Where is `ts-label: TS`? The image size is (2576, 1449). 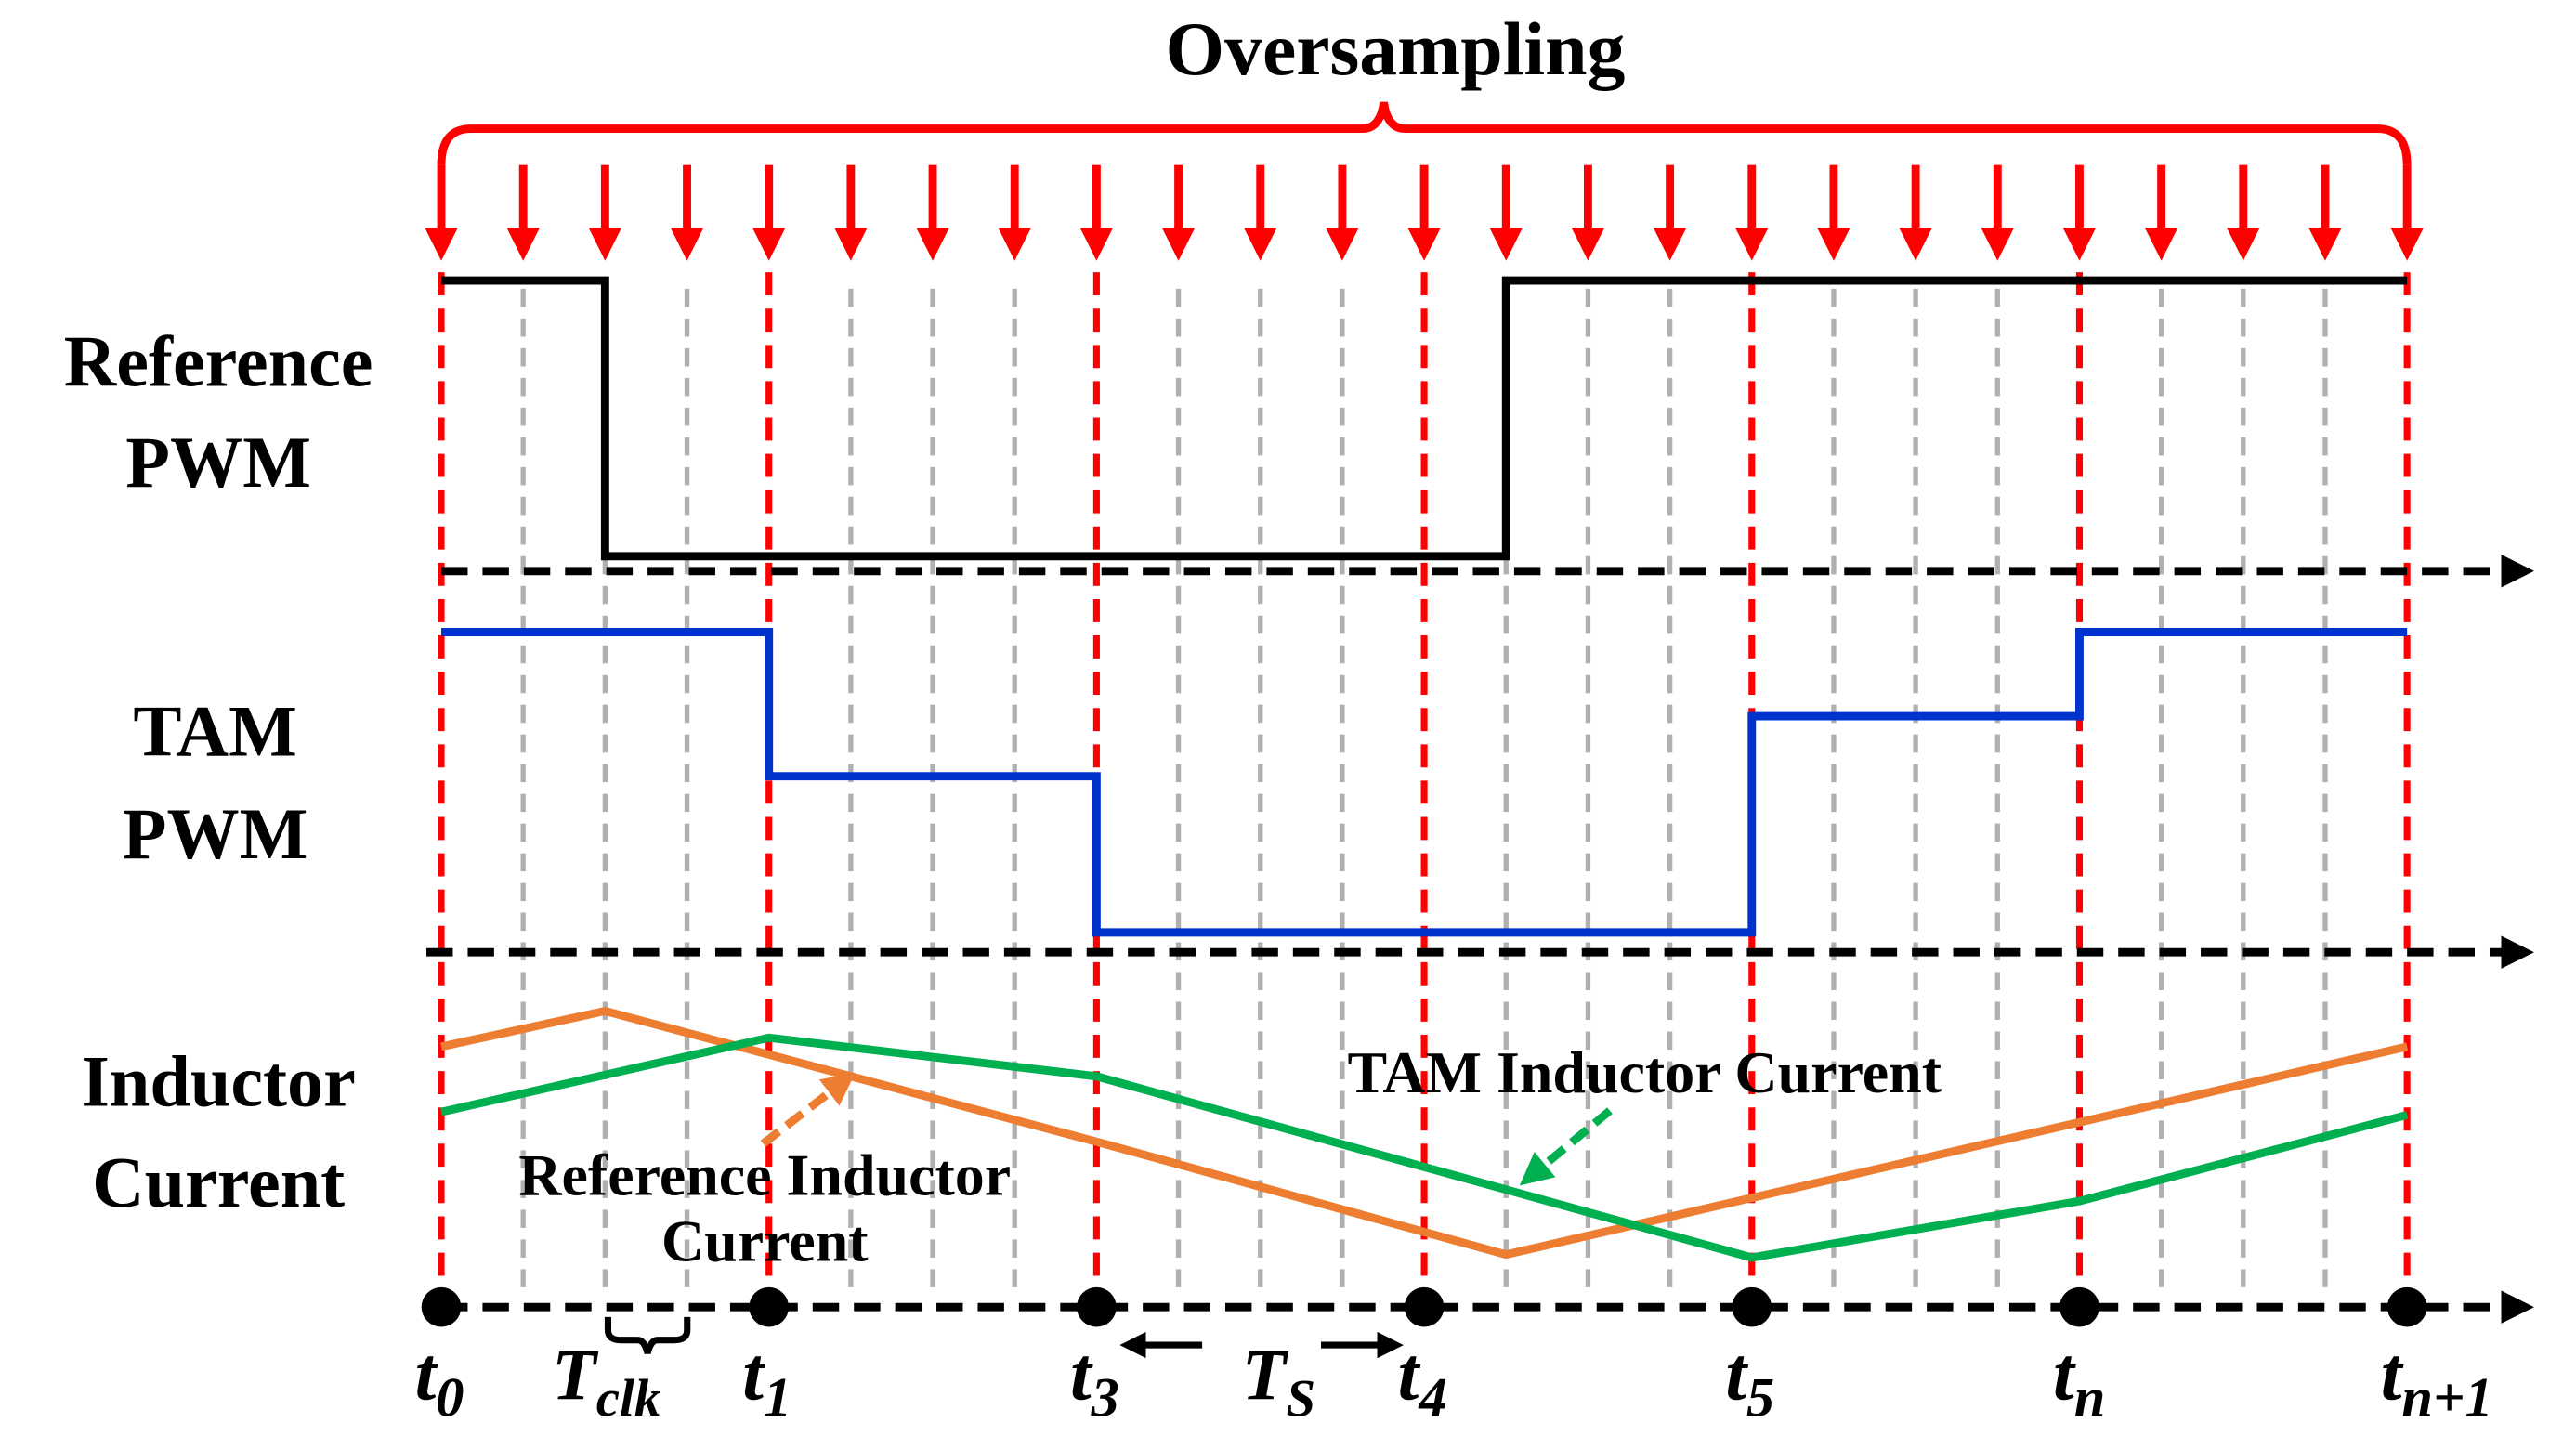
ts-label: TS is located at coordinates (1278, 1382).